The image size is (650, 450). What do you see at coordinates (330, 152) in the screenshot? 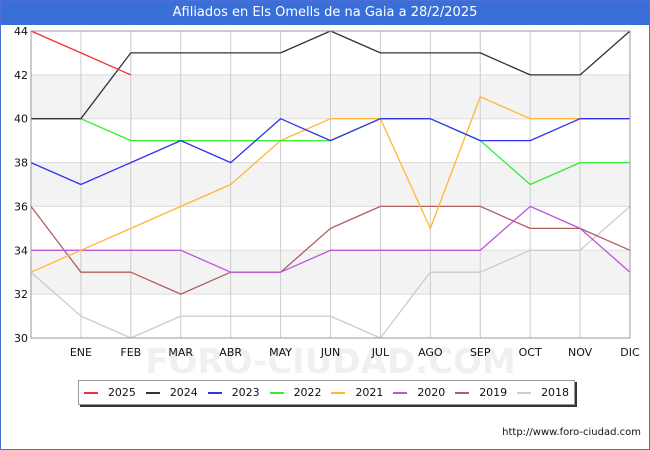
I see `series-line-2023` at bounding box center [330, 152].